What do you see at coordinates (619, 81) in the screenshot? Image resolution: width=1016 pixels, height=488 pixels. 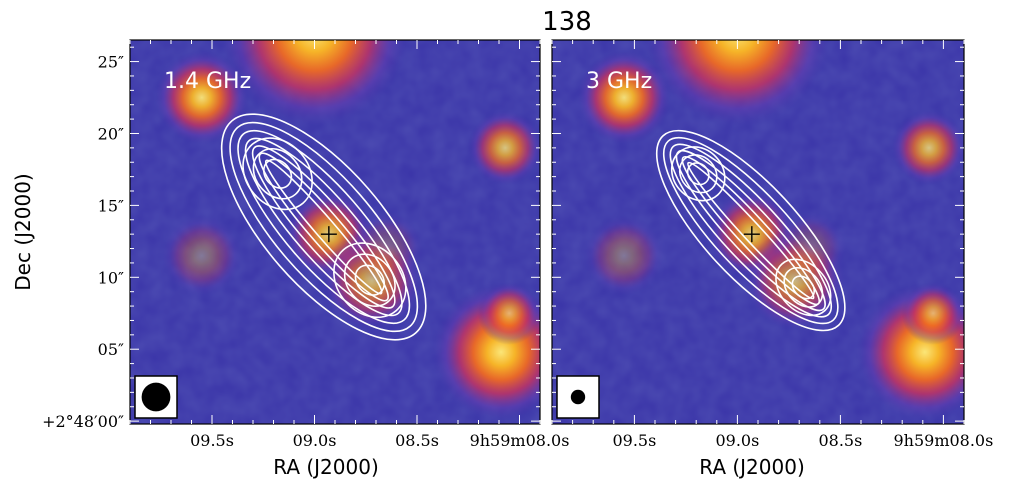 I see `panel-label: 3 GHz` at bounding box center [619, 81].